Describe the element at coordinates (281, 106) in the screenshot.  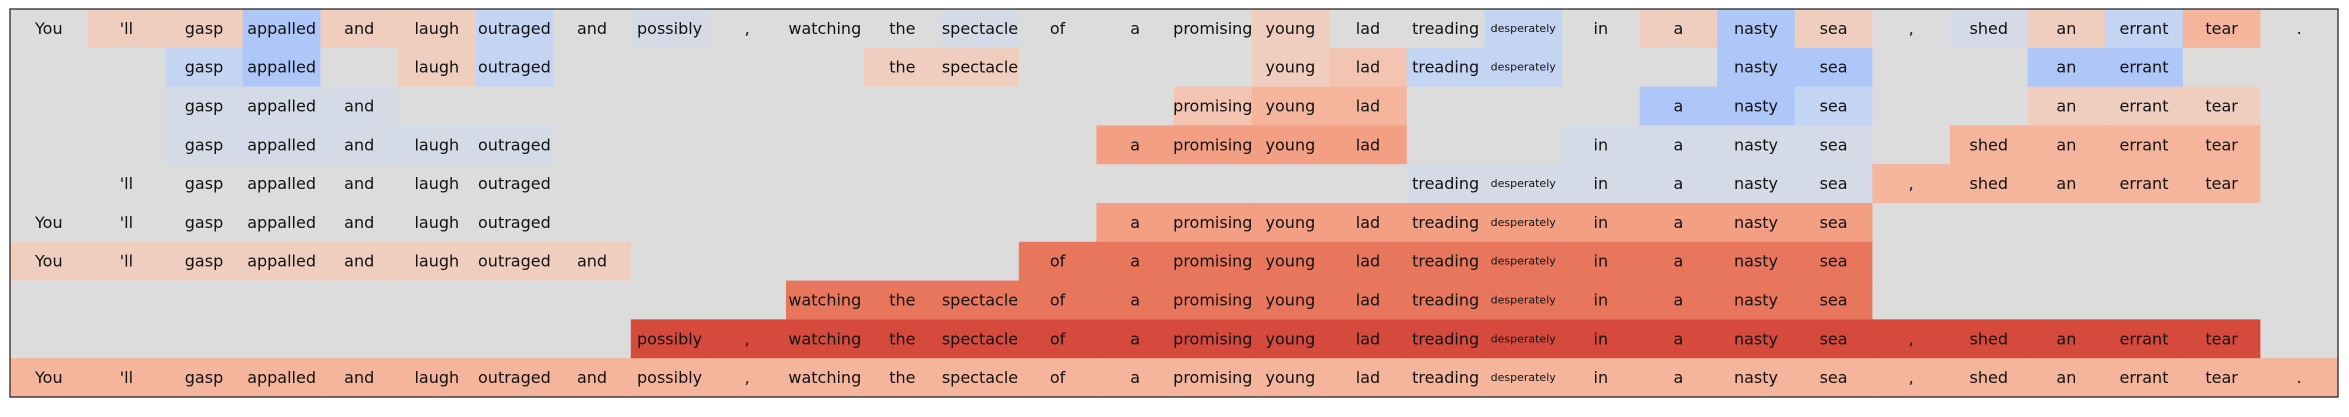
I see `cell-token-label: appalled` at that location.